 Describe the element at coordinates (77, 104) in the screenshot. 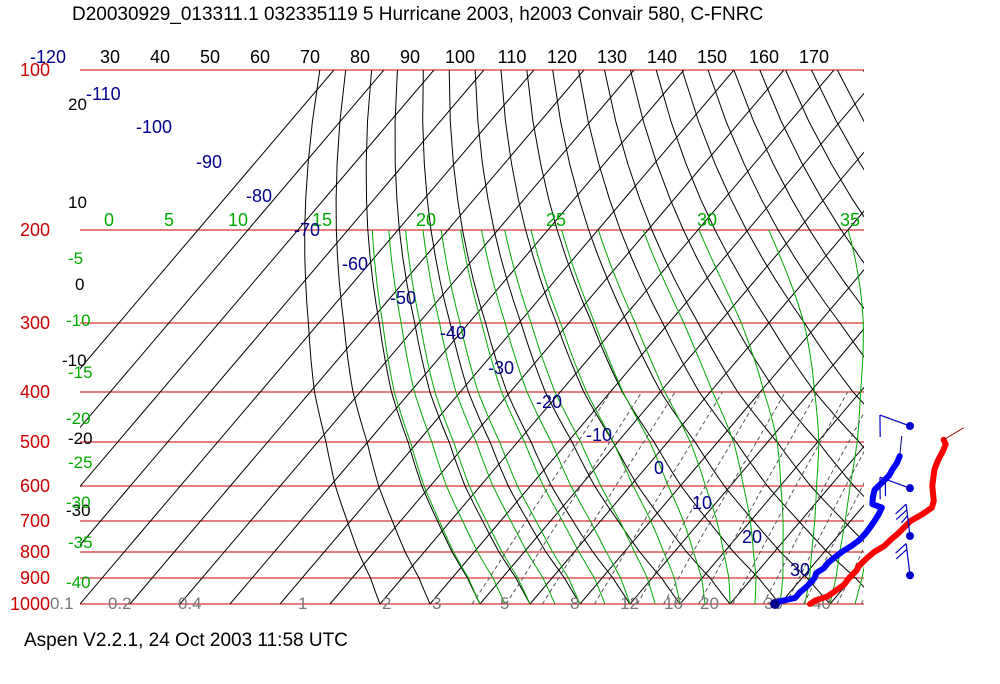

I see `left-temp-label: 20` at that location.